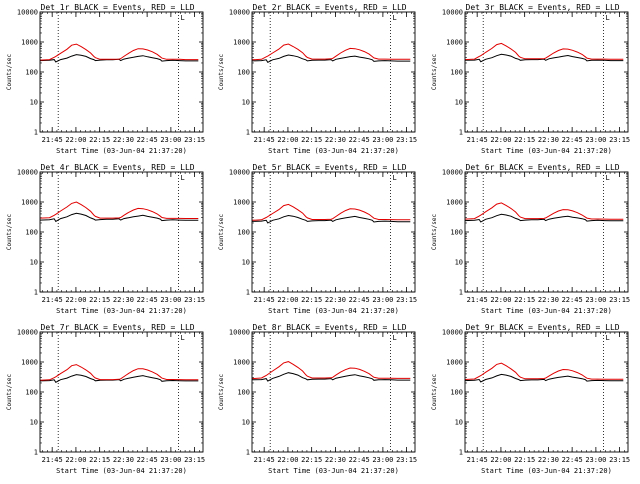 The height and width of the screenshot is (484, 640). Describe the element at coordinates (330, 167) in the screenshot. I see `chart-title: Det 5r BLACK = Events, RED = LLD` at that location.